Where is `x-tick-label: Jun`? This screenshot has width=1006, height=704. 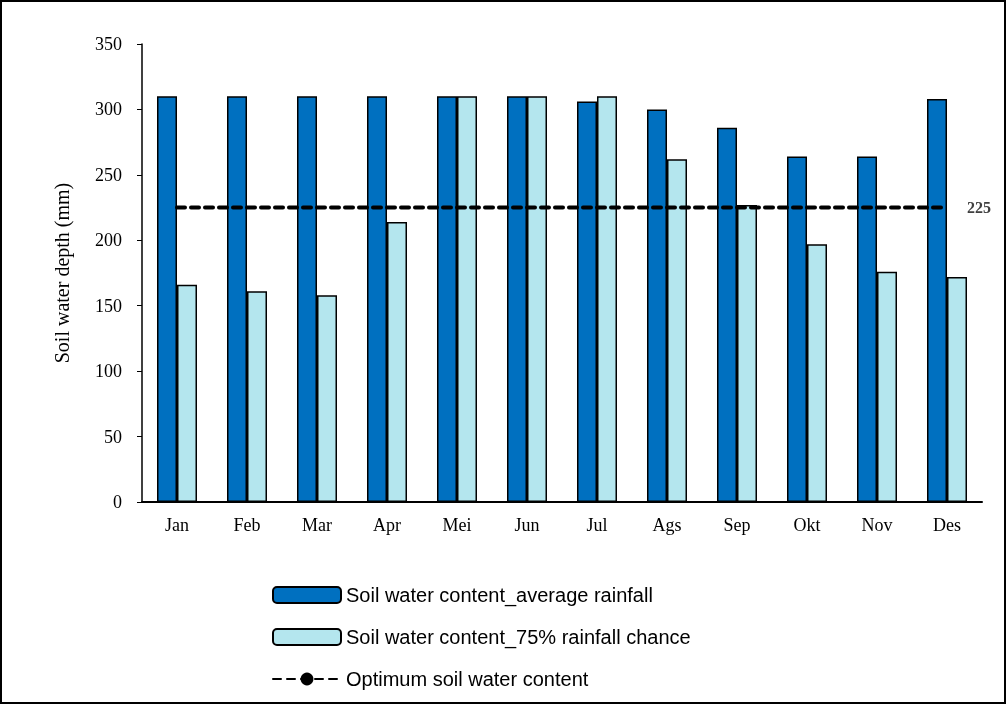
x-tick-label: Jun is located at coordinates (527, 525).